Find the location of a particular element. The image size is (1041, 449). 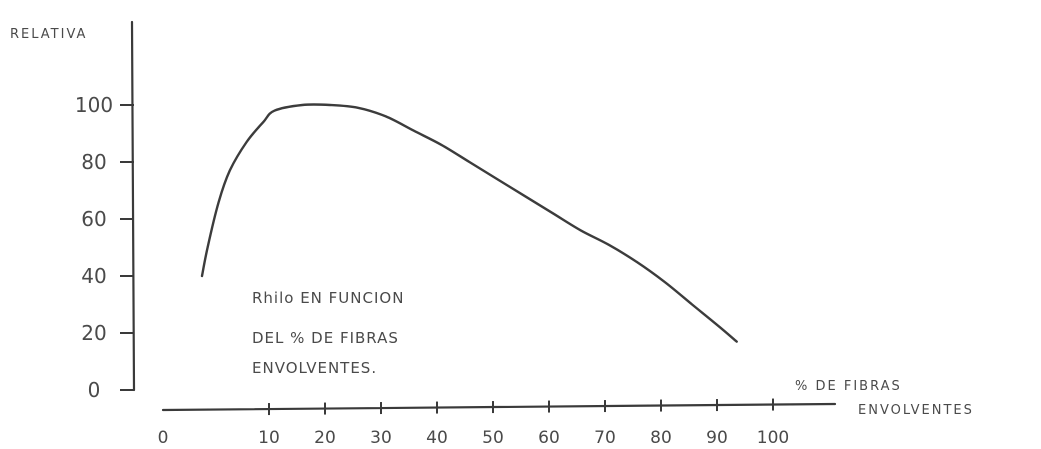

annotation-line-1: Rhilo EN FUNCION is located at coordinates (328, 298).